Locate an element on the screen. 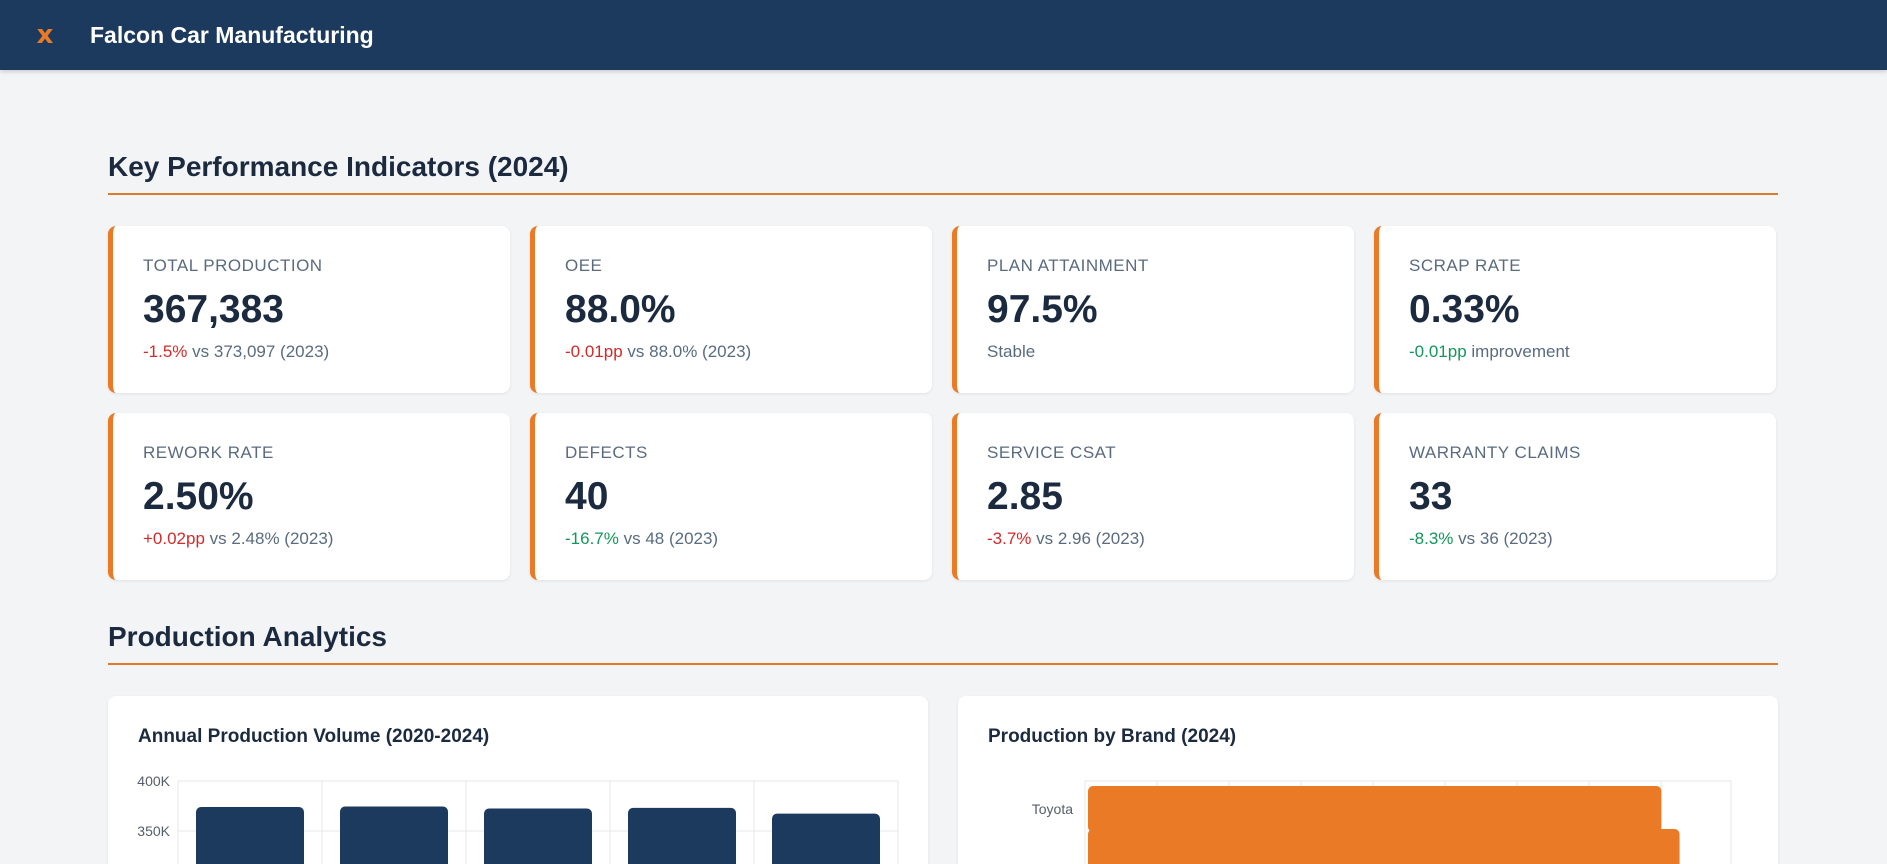 The width and height of the screenshot is (1887, 864). kpi-label: Total Production is located at coordinates (233, 265).